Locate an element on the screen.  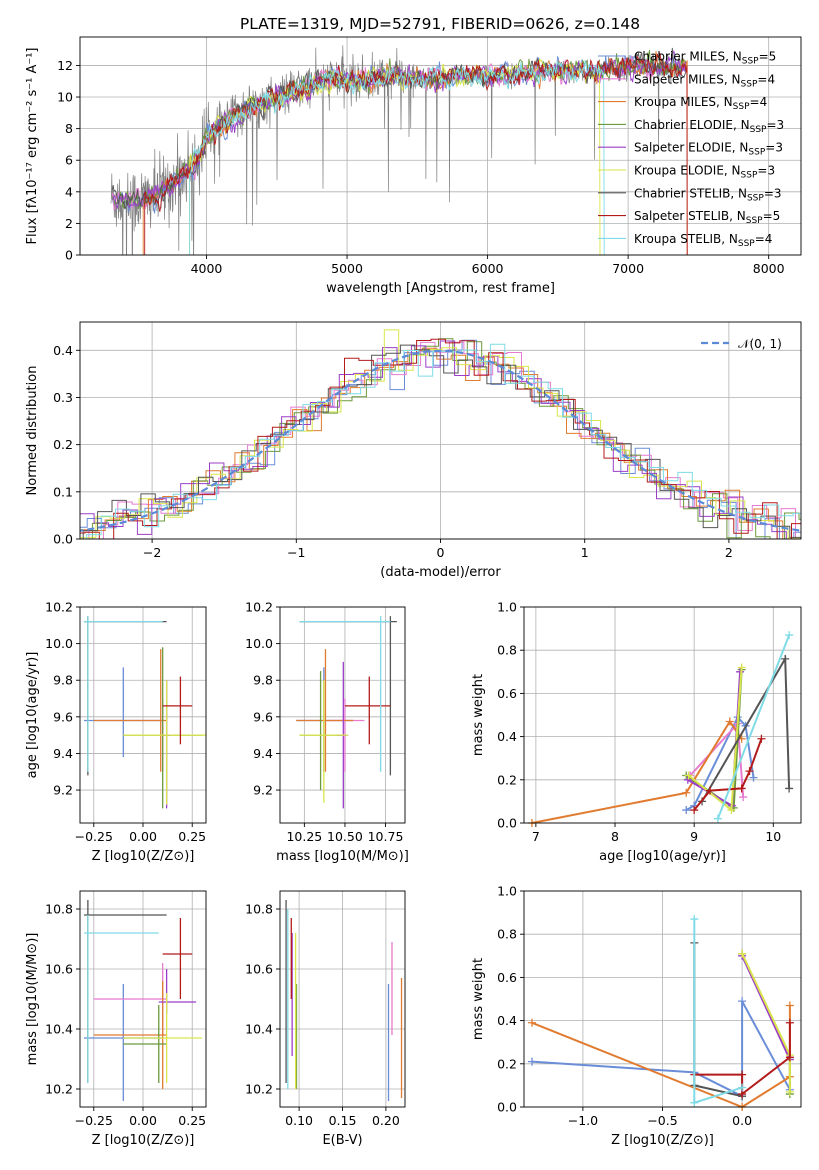
y-tick-label: 10.4 is located at coordinates (59, 1029).